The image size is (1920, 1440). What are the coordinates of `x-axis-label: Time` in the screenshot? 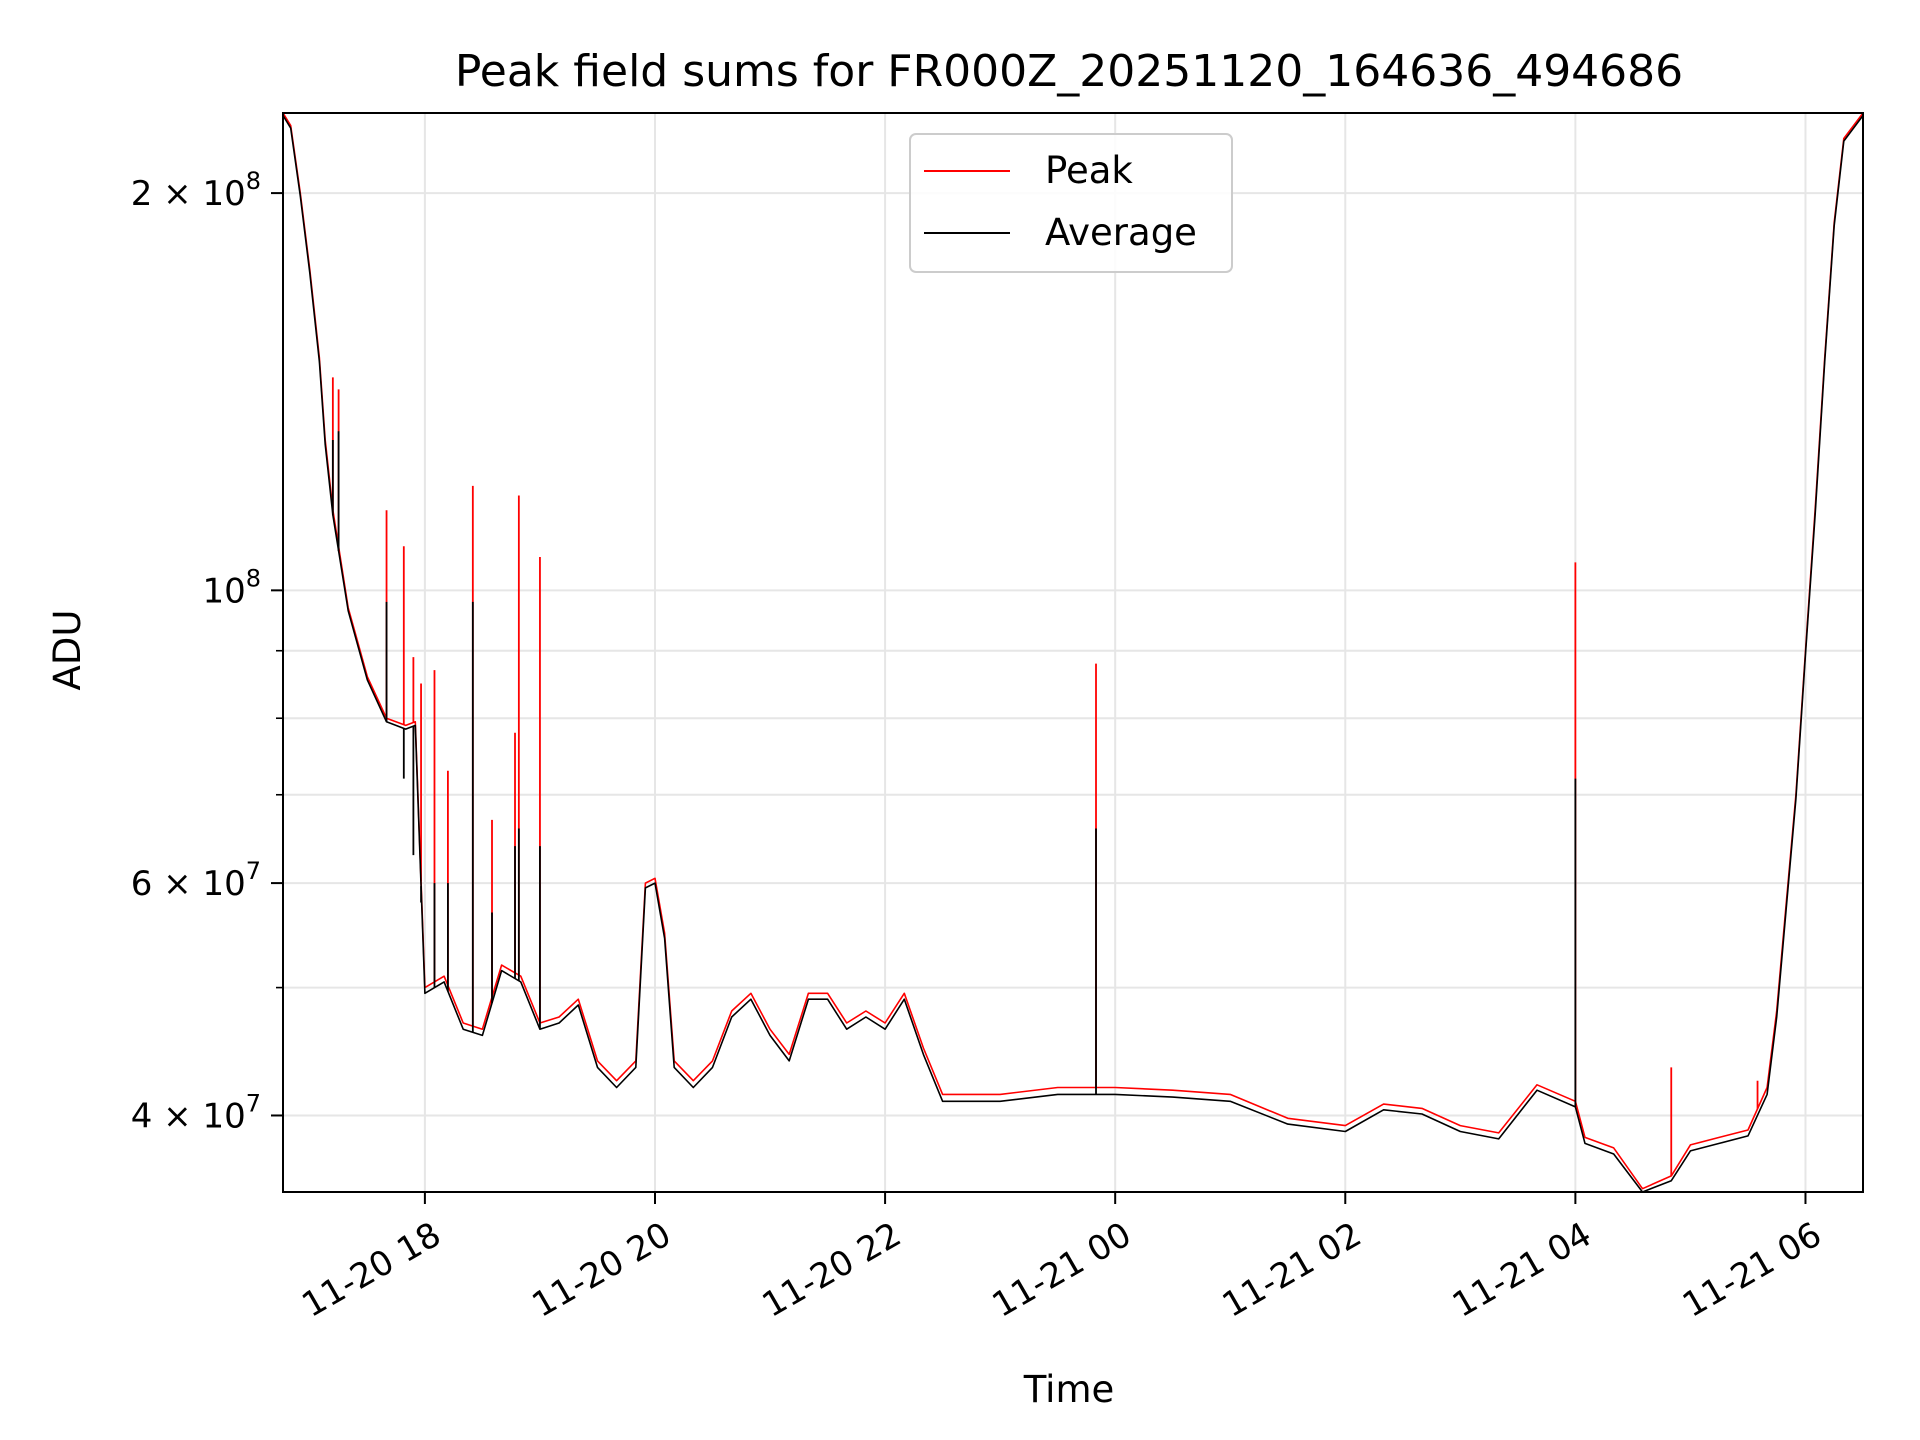 It's located at (1069, 1389).